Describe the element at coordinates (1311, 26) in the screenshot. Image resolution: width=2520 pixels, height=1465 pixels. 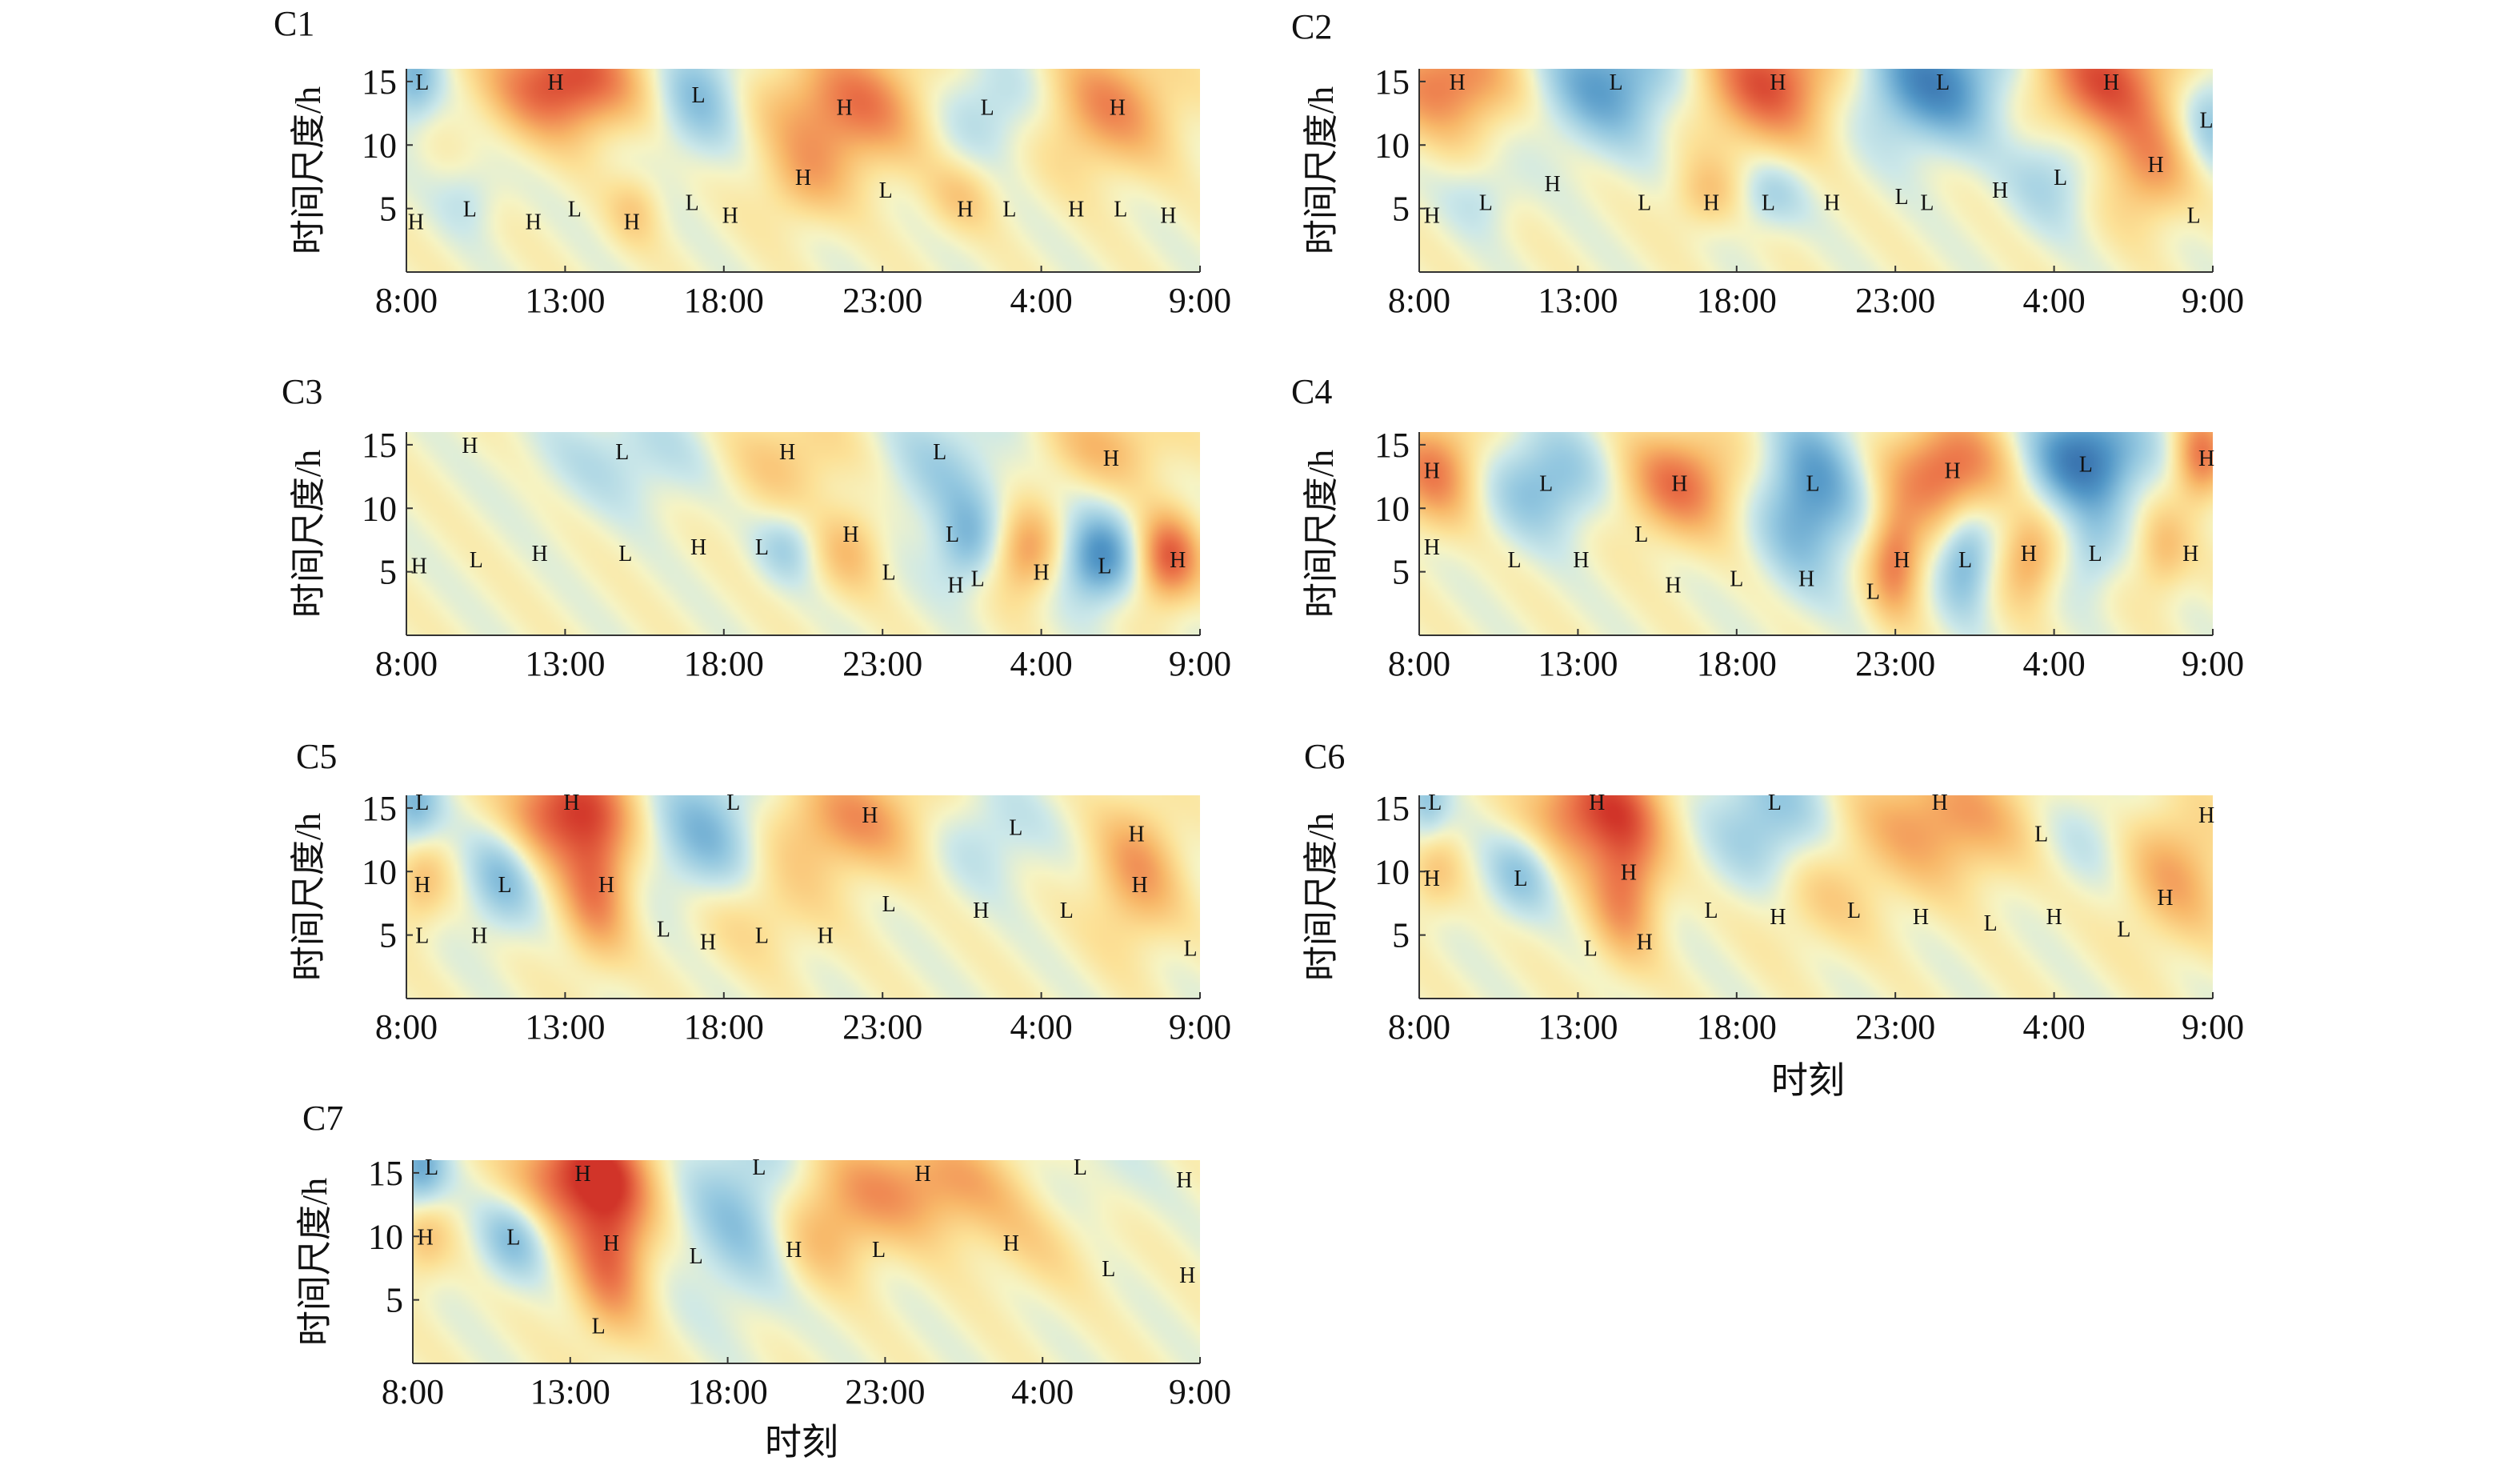
I see `panel-label: C2` at that location.